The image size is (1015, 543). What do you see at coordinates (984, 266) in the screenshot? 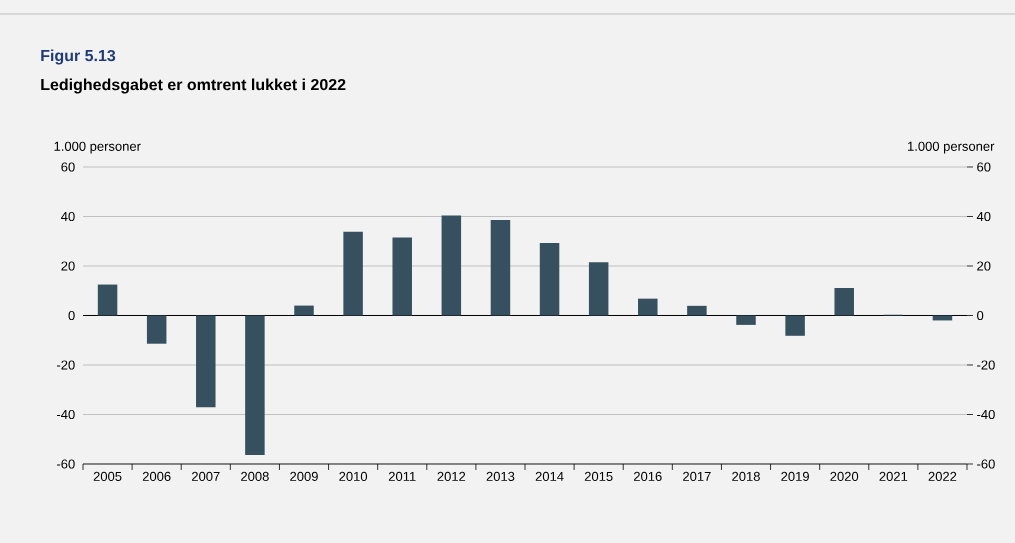
I see `y2-tick-label: 20` at bounding box center [984, 266].